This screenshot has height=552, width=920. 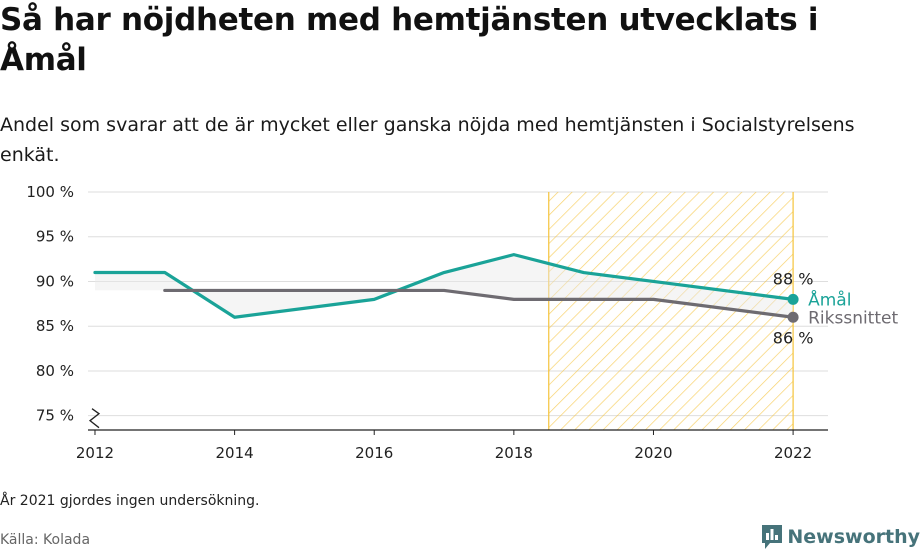 What do you see at coordinates (55, 237) in the screenshot?
I see `y-tick-label: 95 %` at bounding box center [55, 237].